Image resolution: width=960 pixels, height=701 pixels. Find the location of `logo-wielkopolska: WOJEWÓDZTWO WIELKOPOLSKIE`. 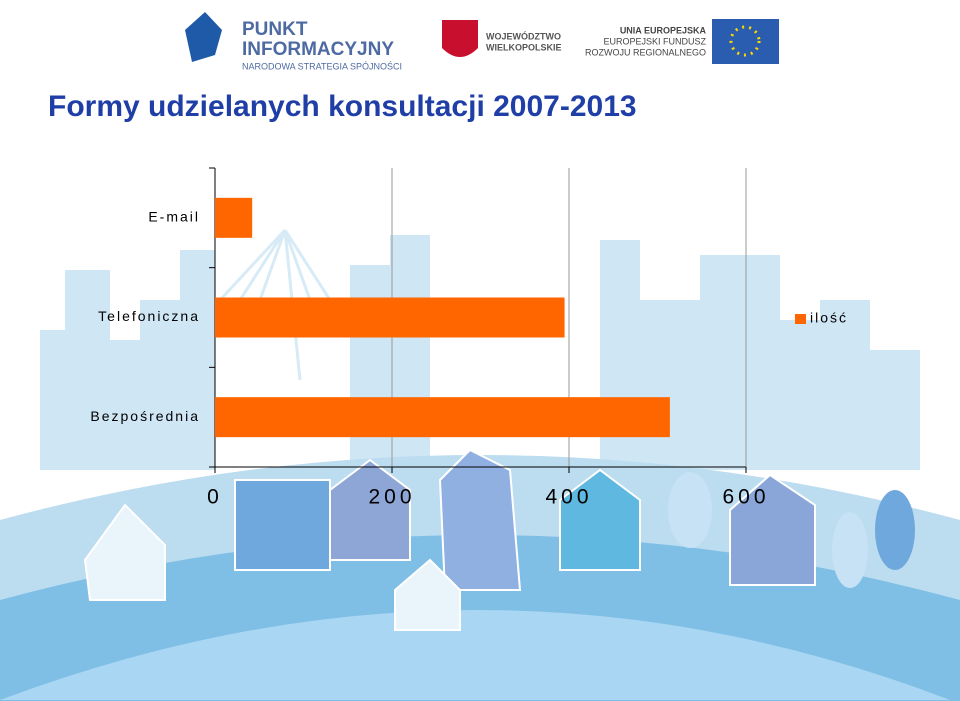

logo-wielkopolska: WOJEWÓDZTWO WIELKOPOLSKIE is located at coordinates (502, 38).